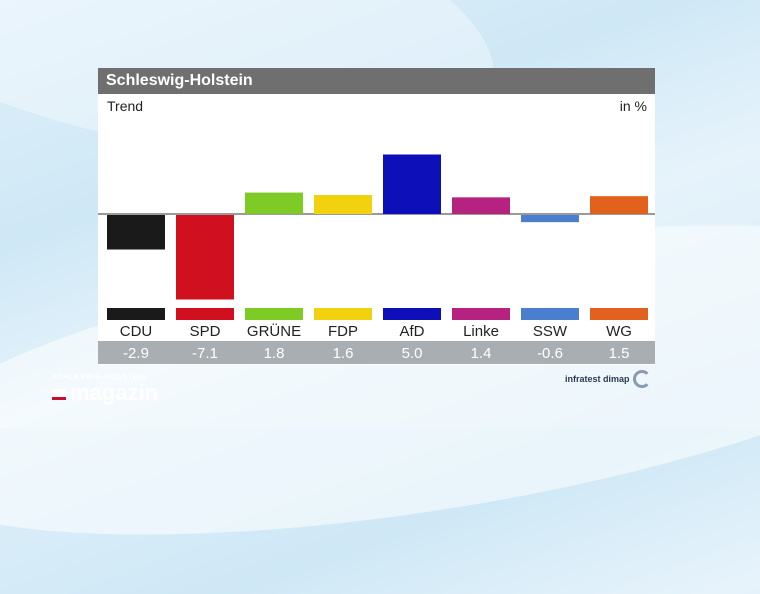 This screenshot has width=760, height=594. I want to click on brand-mark-icon, so click(59, 394).